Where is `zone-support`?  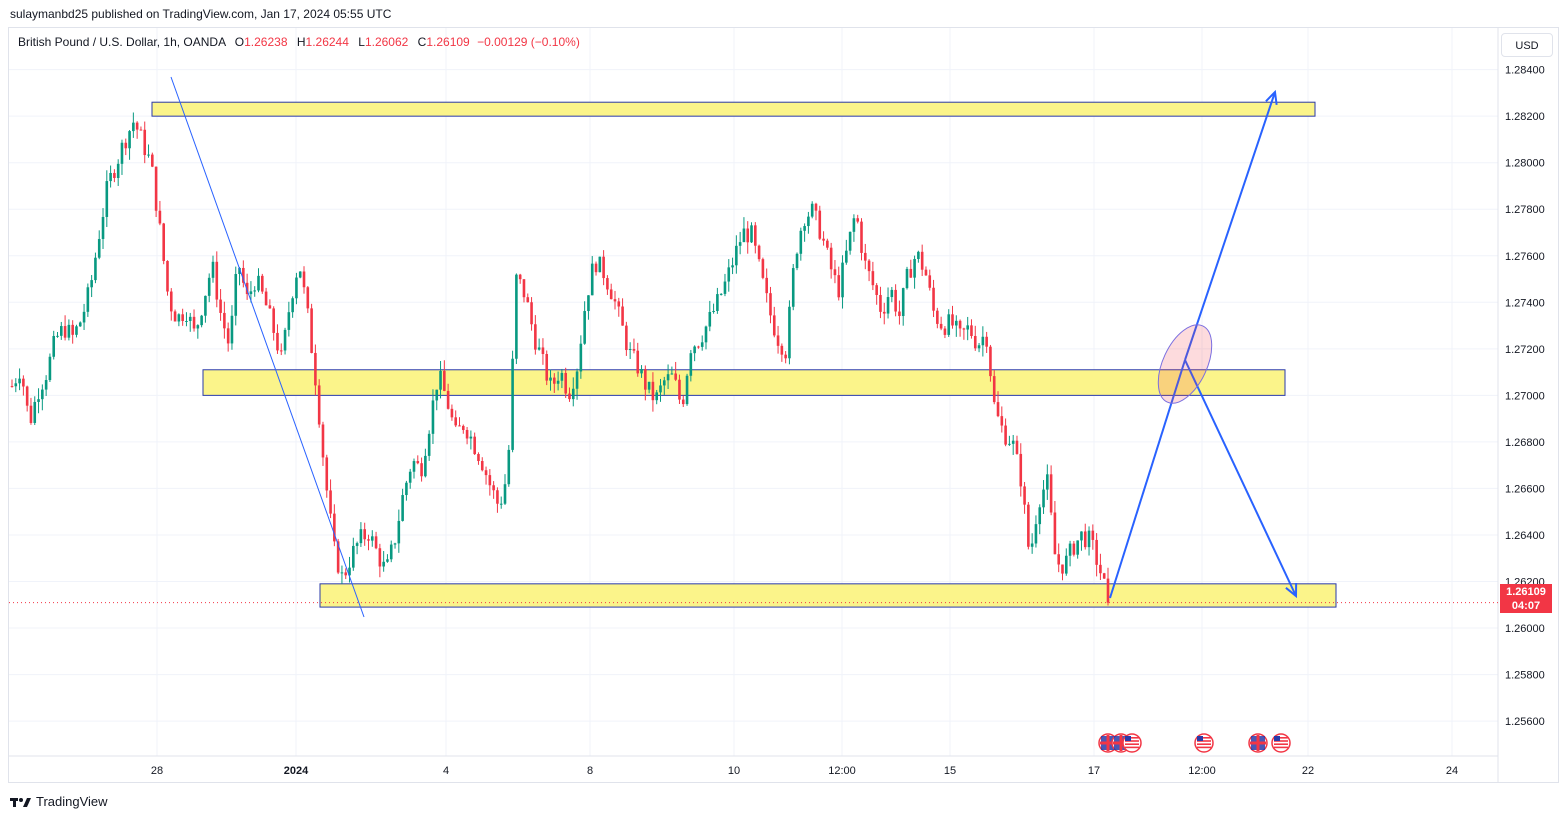
zone-support is located at coordinates (828, 595).